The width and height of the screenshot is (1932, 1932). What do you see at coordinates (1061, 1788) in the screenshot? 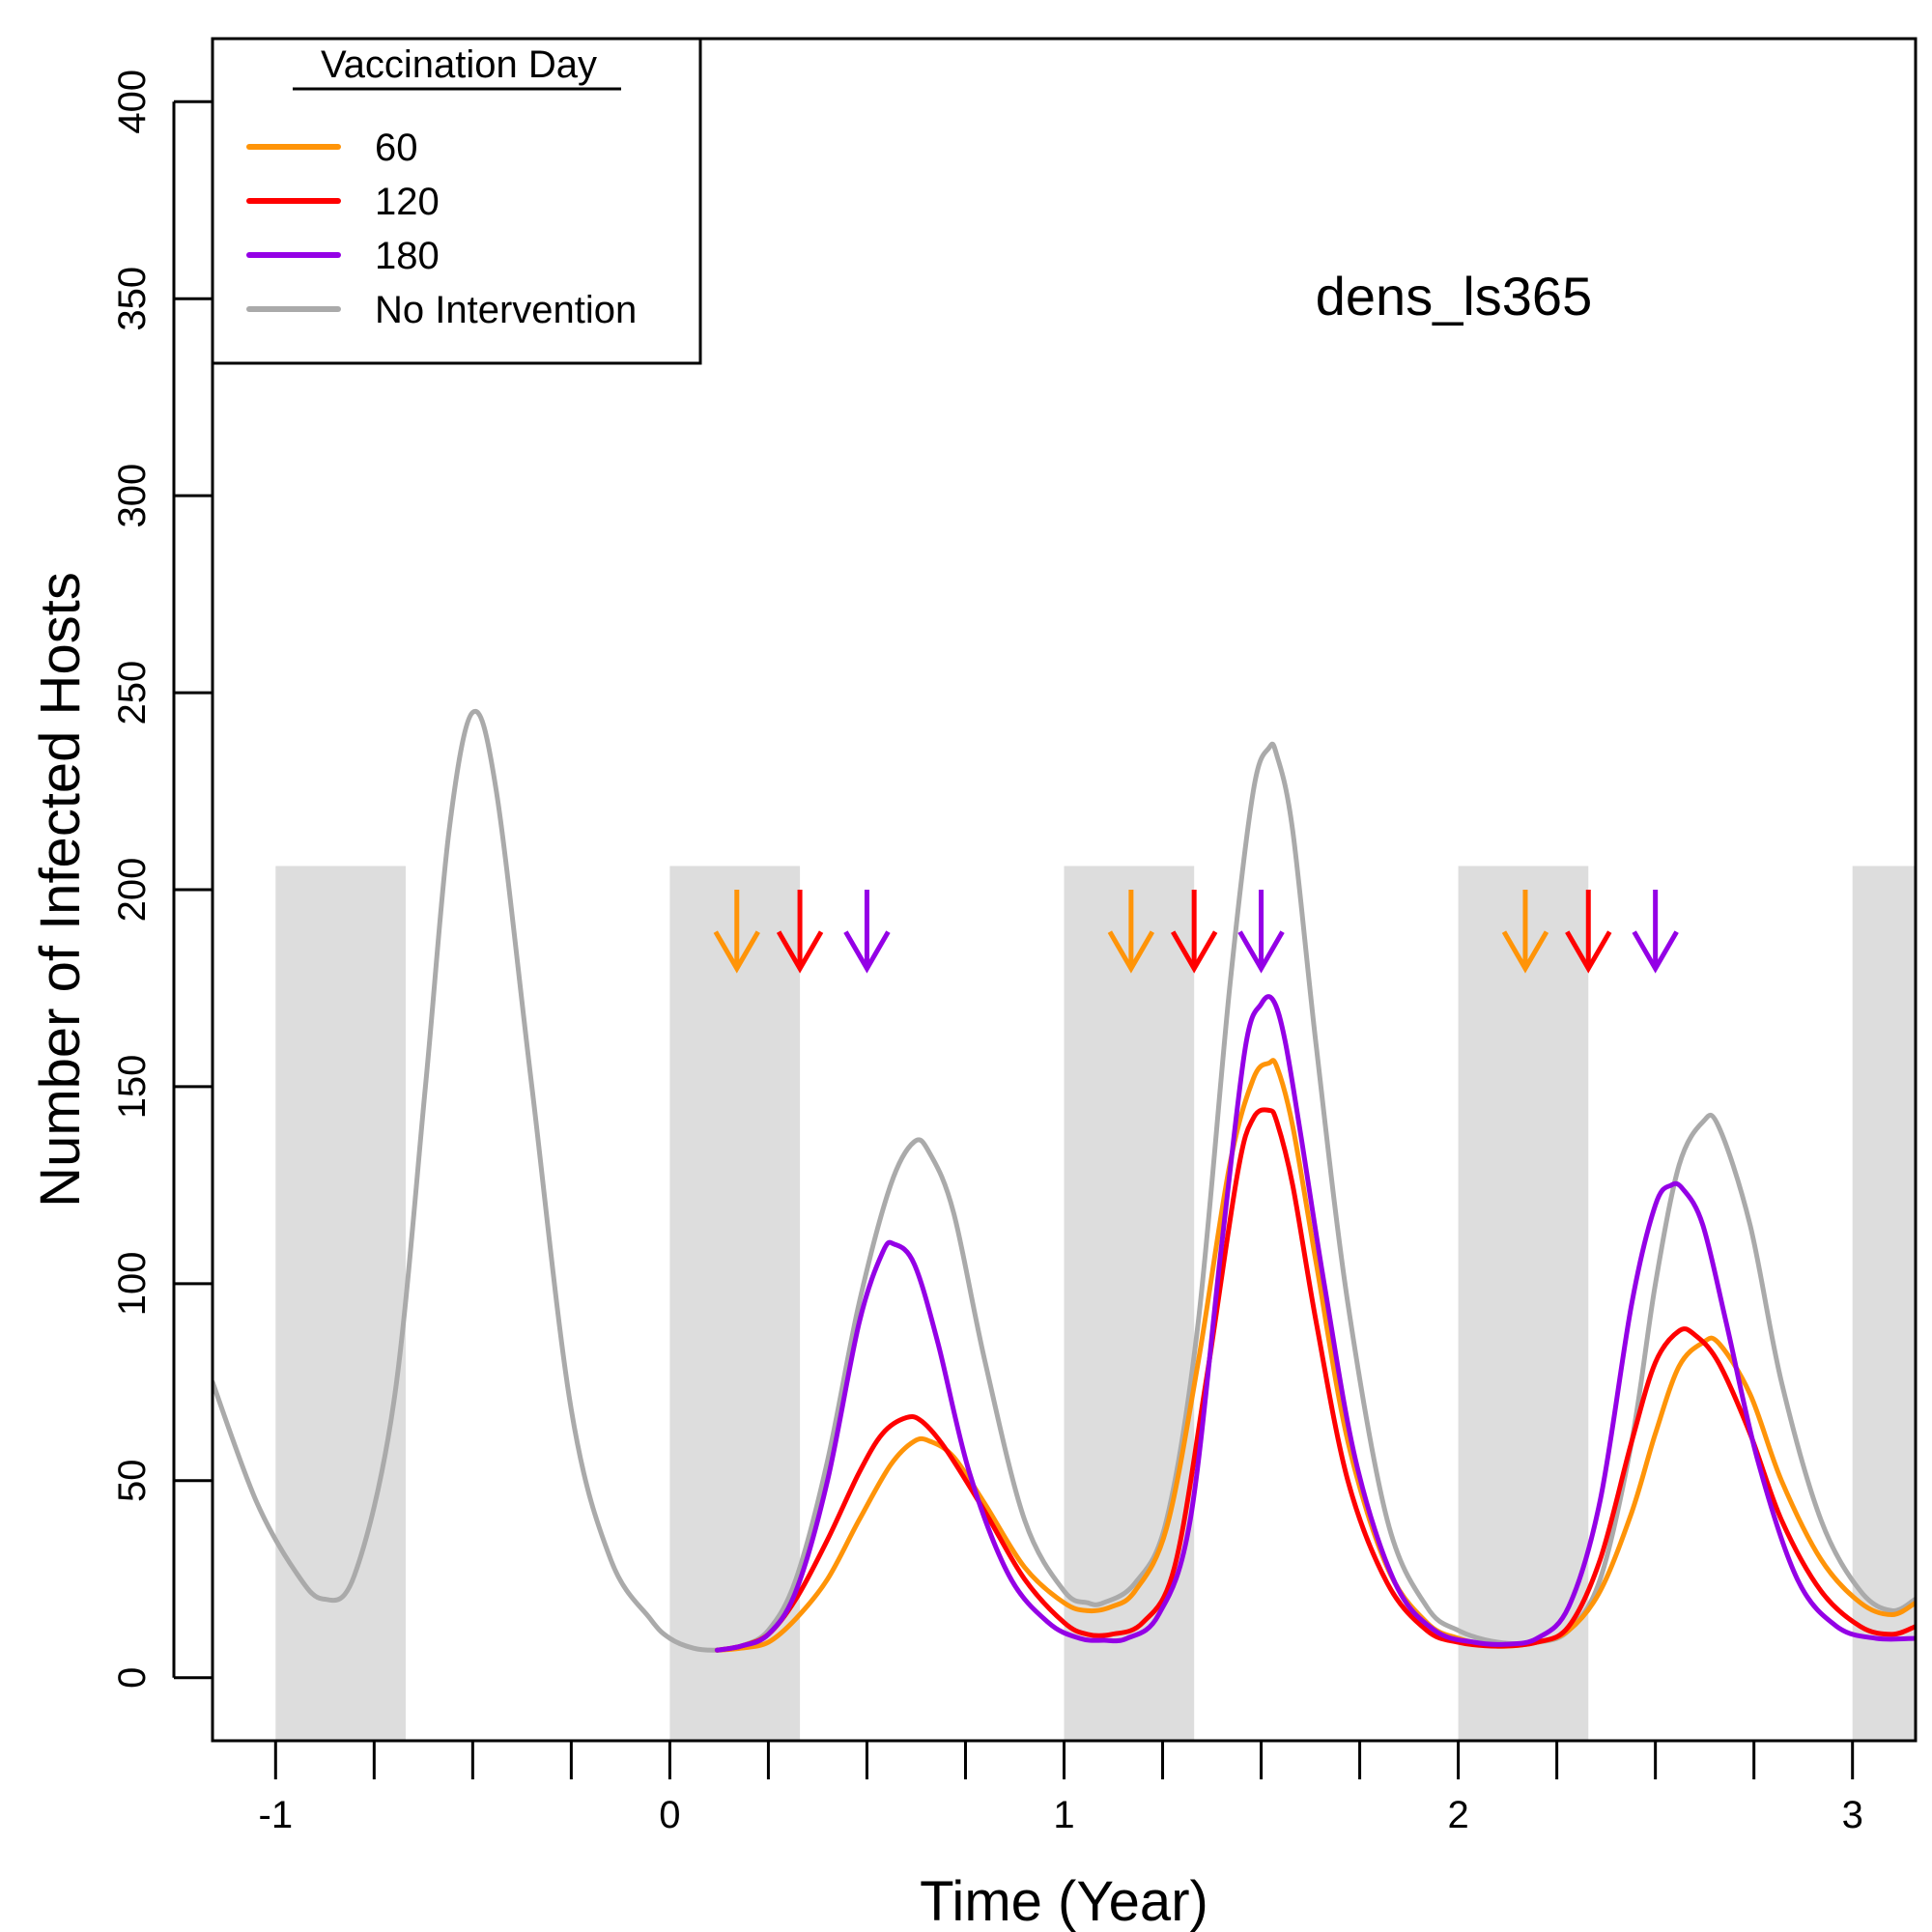
I see `x-axis: -1 0 1 2 3` at bounding box center [1061, 1788].